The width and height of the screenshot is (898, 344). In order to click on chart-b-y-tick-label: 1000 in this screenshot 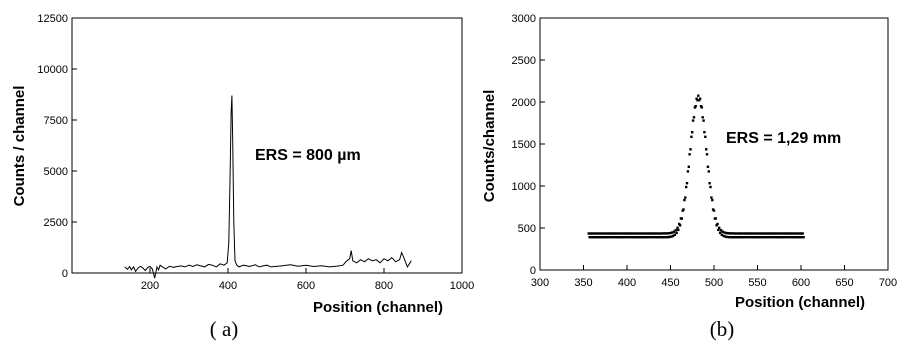, I will do `click(524, 187)`.